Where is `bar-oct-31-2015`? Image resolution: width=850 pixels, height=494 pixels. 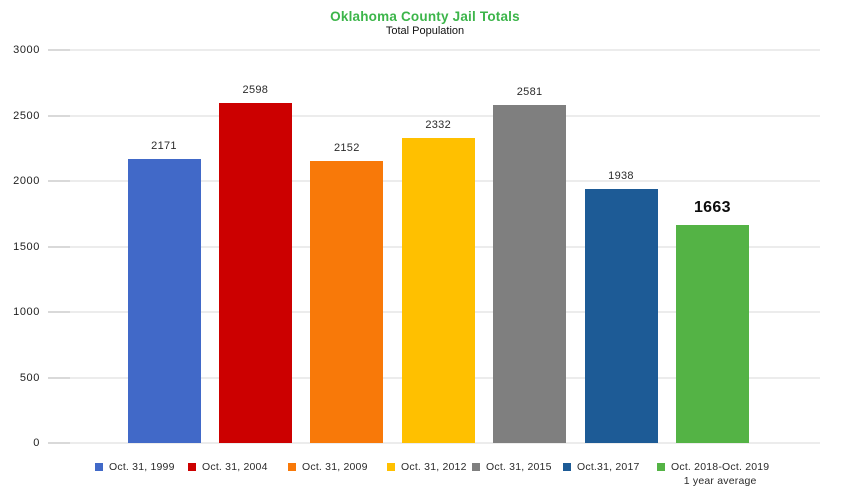
bar-oct-31-2015 is located at coordinates (530, 273).